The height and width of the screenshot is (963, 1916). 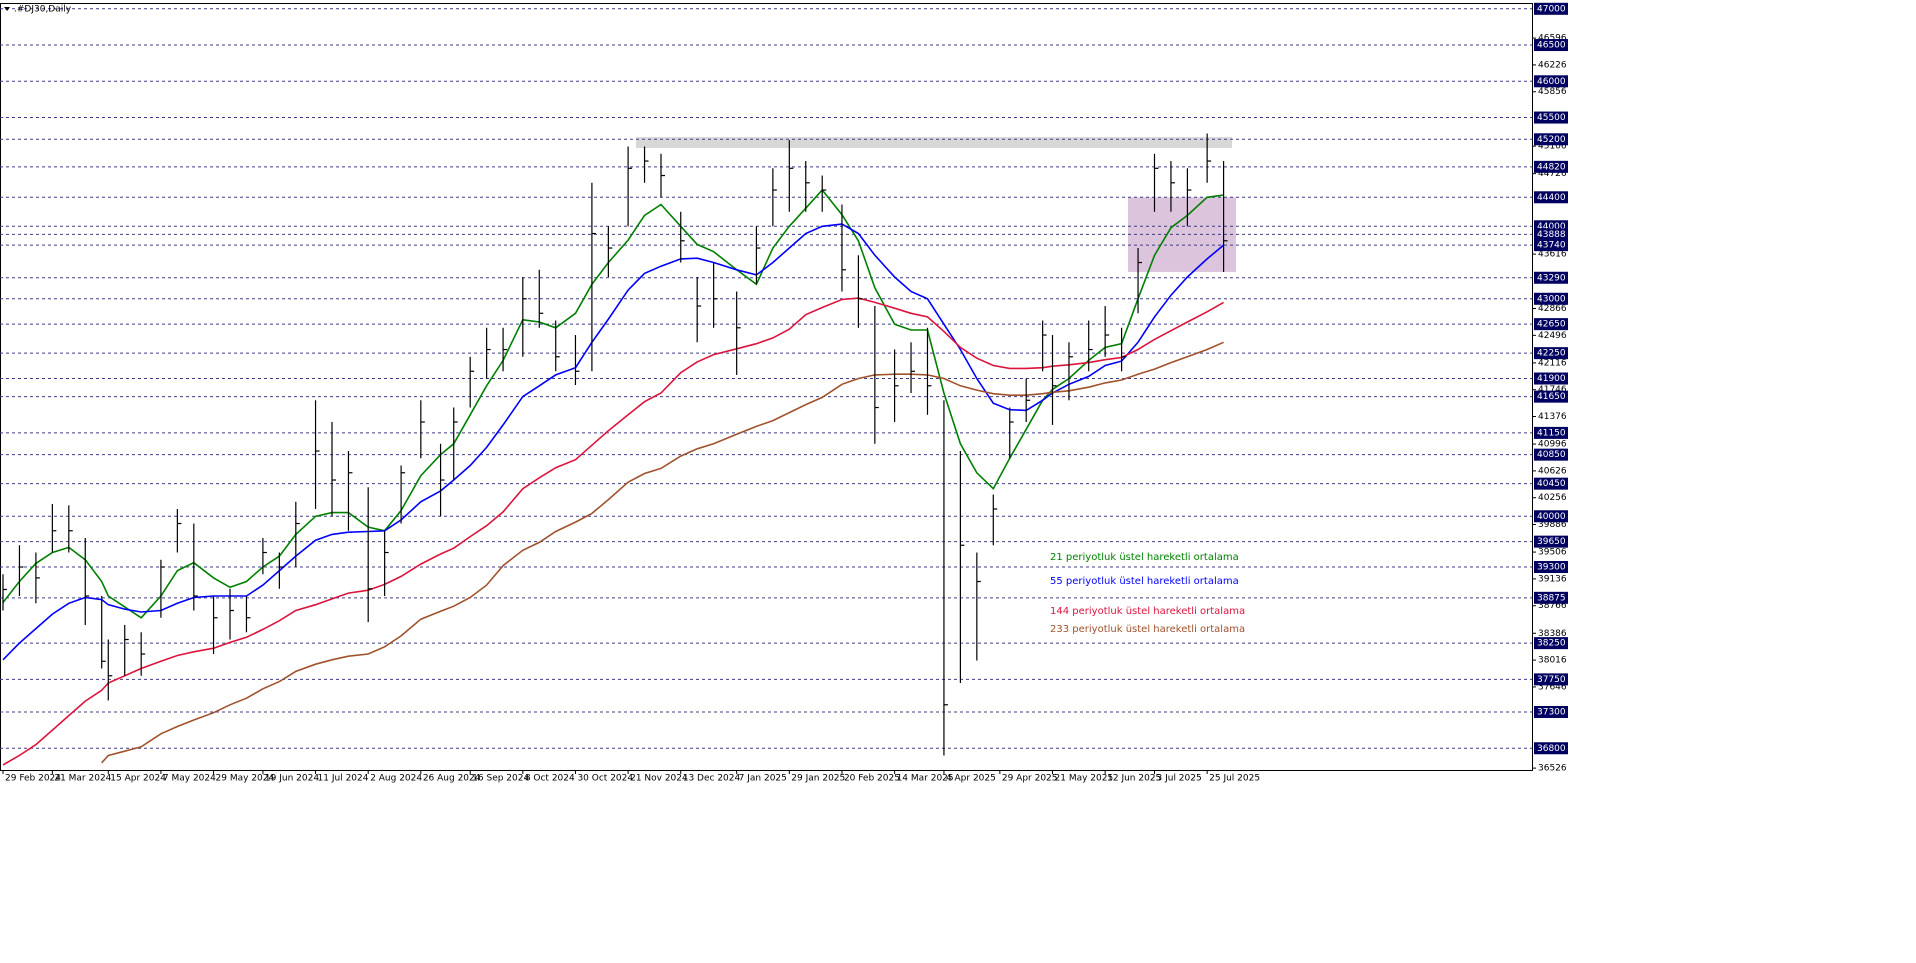 I want to click on level-label: 41650, so click(x=1551, y=397).